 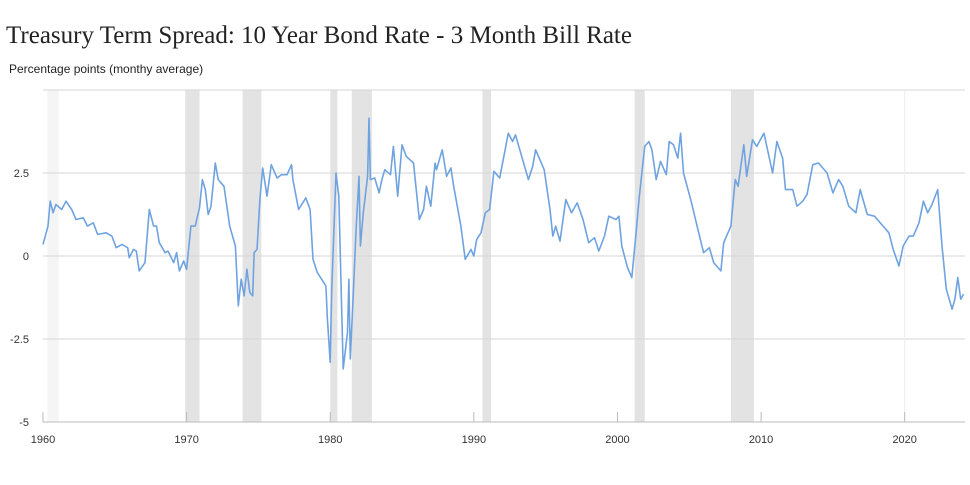 I want to click on x-tick-label: 1990, so click(x=474, y=440).